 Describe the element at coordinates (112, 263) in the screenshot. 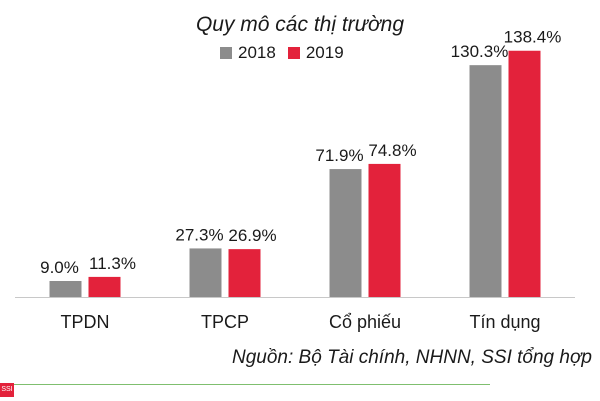

I see `data-label-tpdn-2019: 11.3%` at that location.